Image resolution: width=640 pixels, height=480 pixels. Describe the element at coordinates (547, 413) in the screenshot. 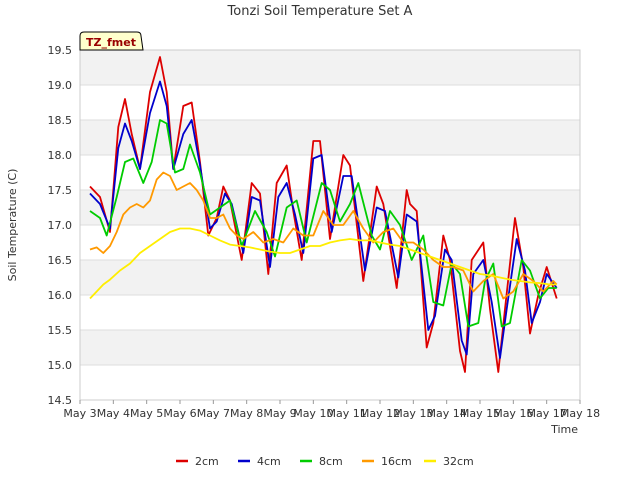

I see `x-tick-label: May 17` at that location.